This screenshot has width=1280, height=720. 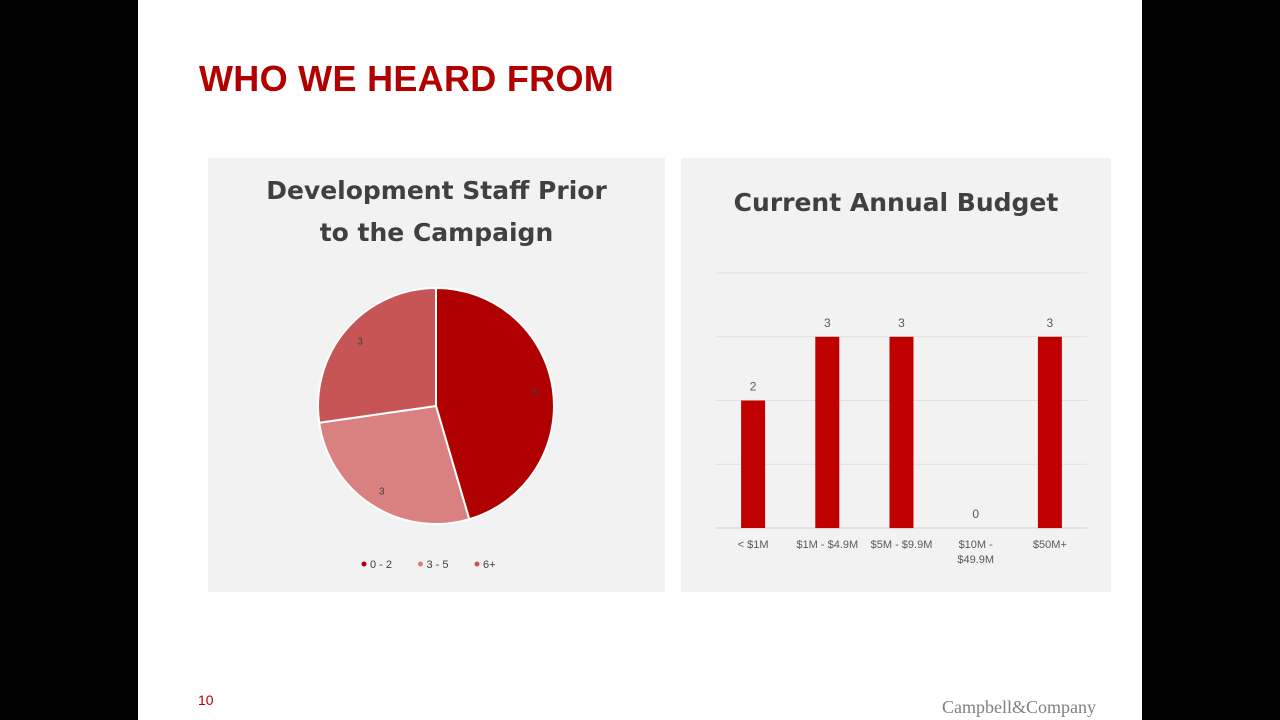 What do you see at coordinates (896, 202) in the screenshot?
I see `bar-chart-title: Current Annual Budget` at bounding box center [896, 202].